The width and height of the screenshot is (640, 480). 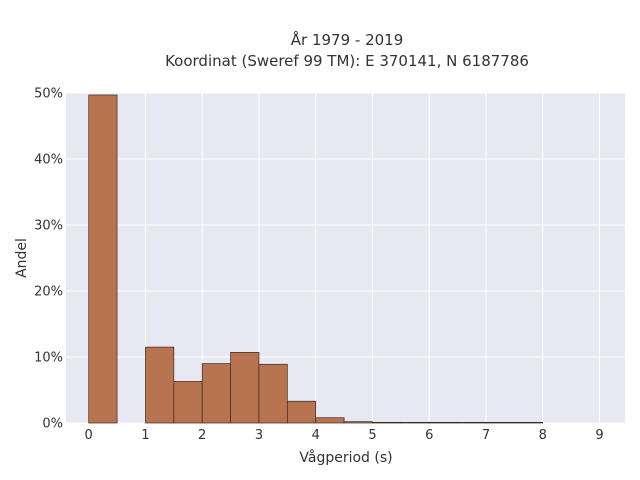 What do you see at coordinates (316, 435) in the screenshot?
I see `x-tick-label: 4` at bounding box center [316, 435].